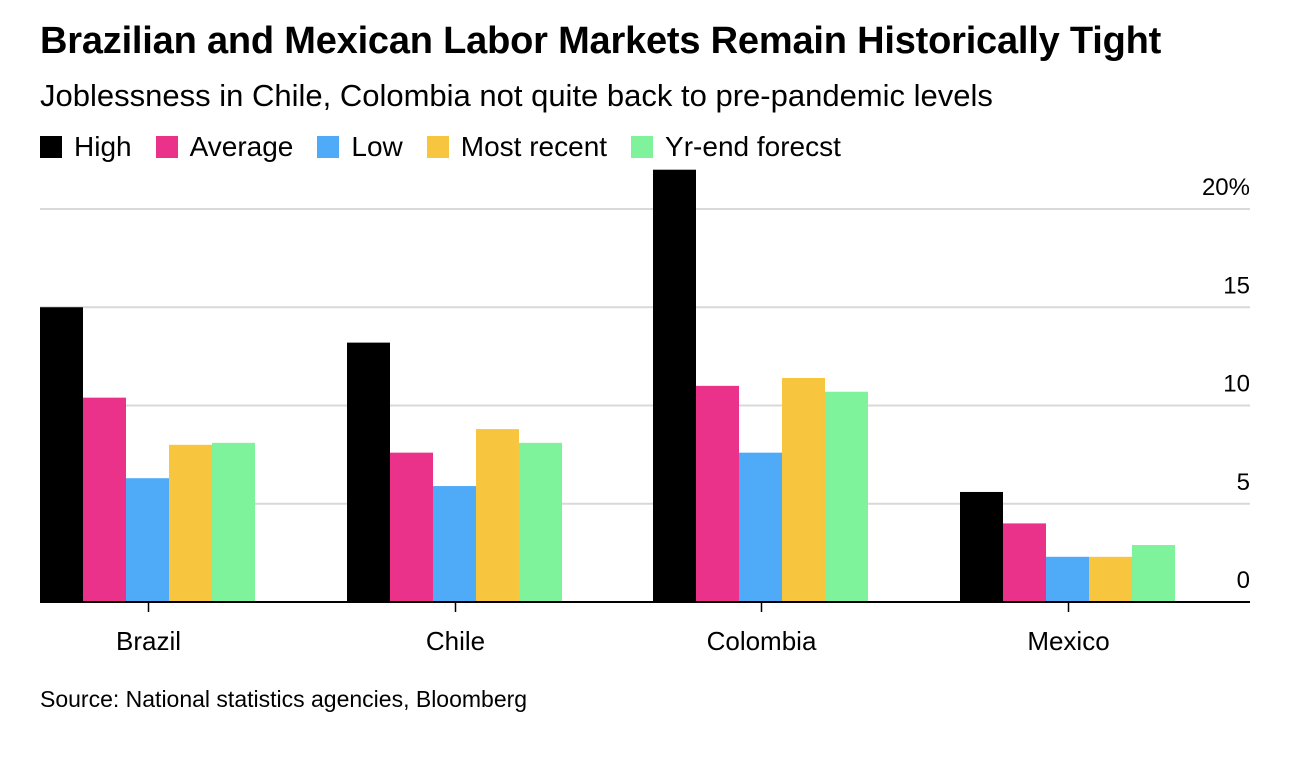  Describe the element at coordinates (455, 641) in the screenshot. I see `x-tick-label: Chile` at that location.